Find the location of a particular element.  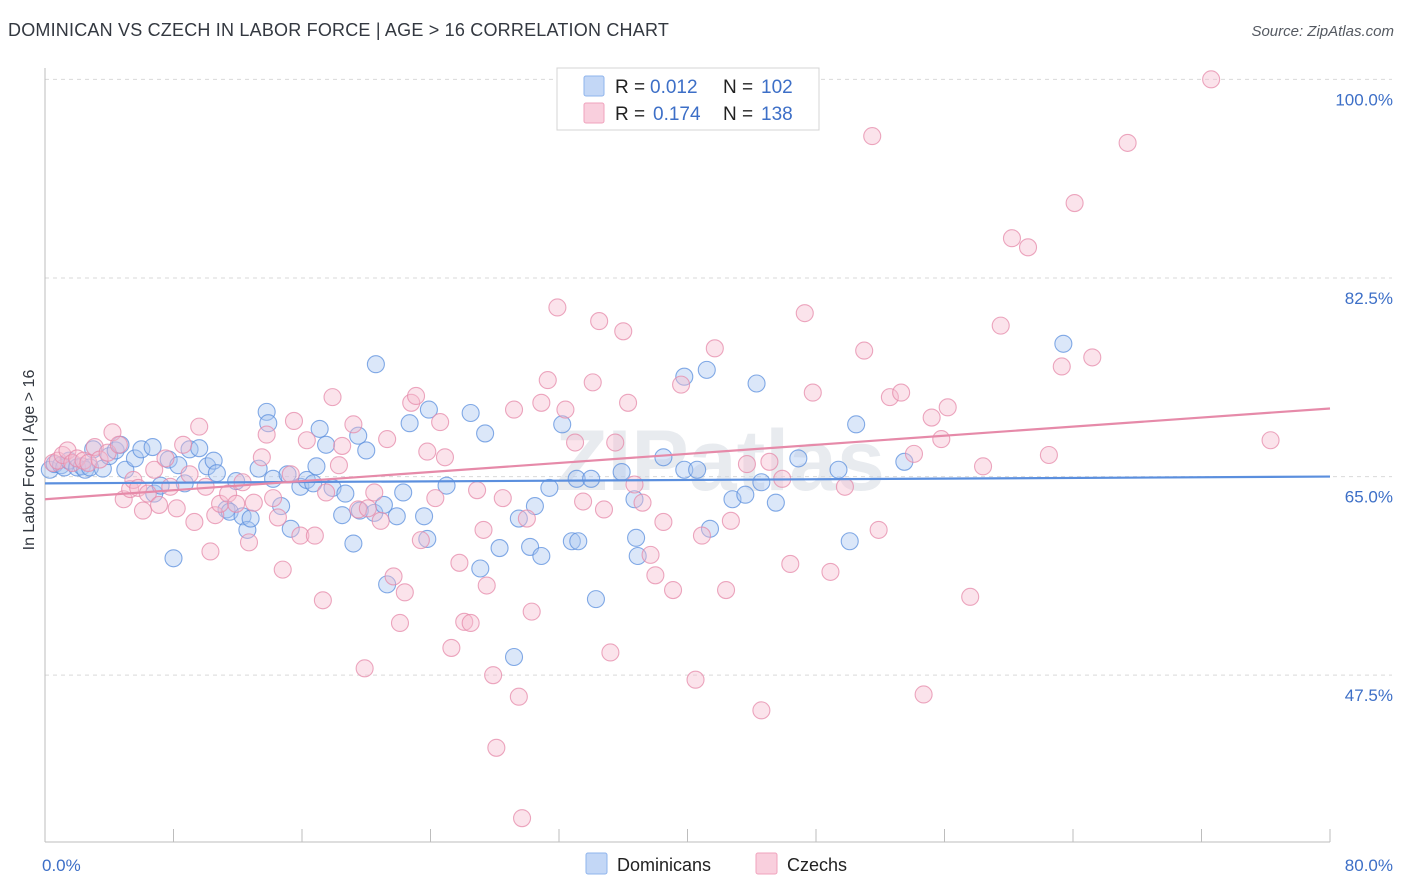

legend-n-value-czechs: 138 is located at coordinates (777, 114).